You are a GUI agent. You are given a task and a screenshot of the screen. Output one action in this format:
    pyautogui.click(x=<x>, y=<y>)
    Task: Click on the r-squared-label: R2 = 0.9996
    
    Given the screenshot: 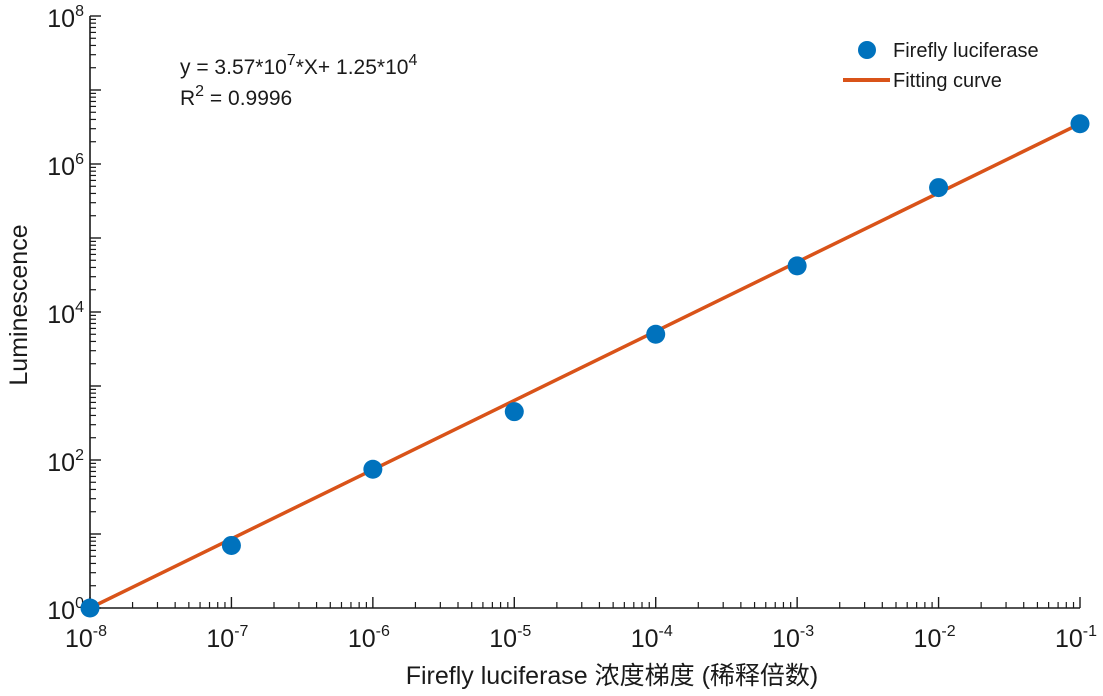 What is the action you would take?
    pyautogui.click(x=236, y=96)
    